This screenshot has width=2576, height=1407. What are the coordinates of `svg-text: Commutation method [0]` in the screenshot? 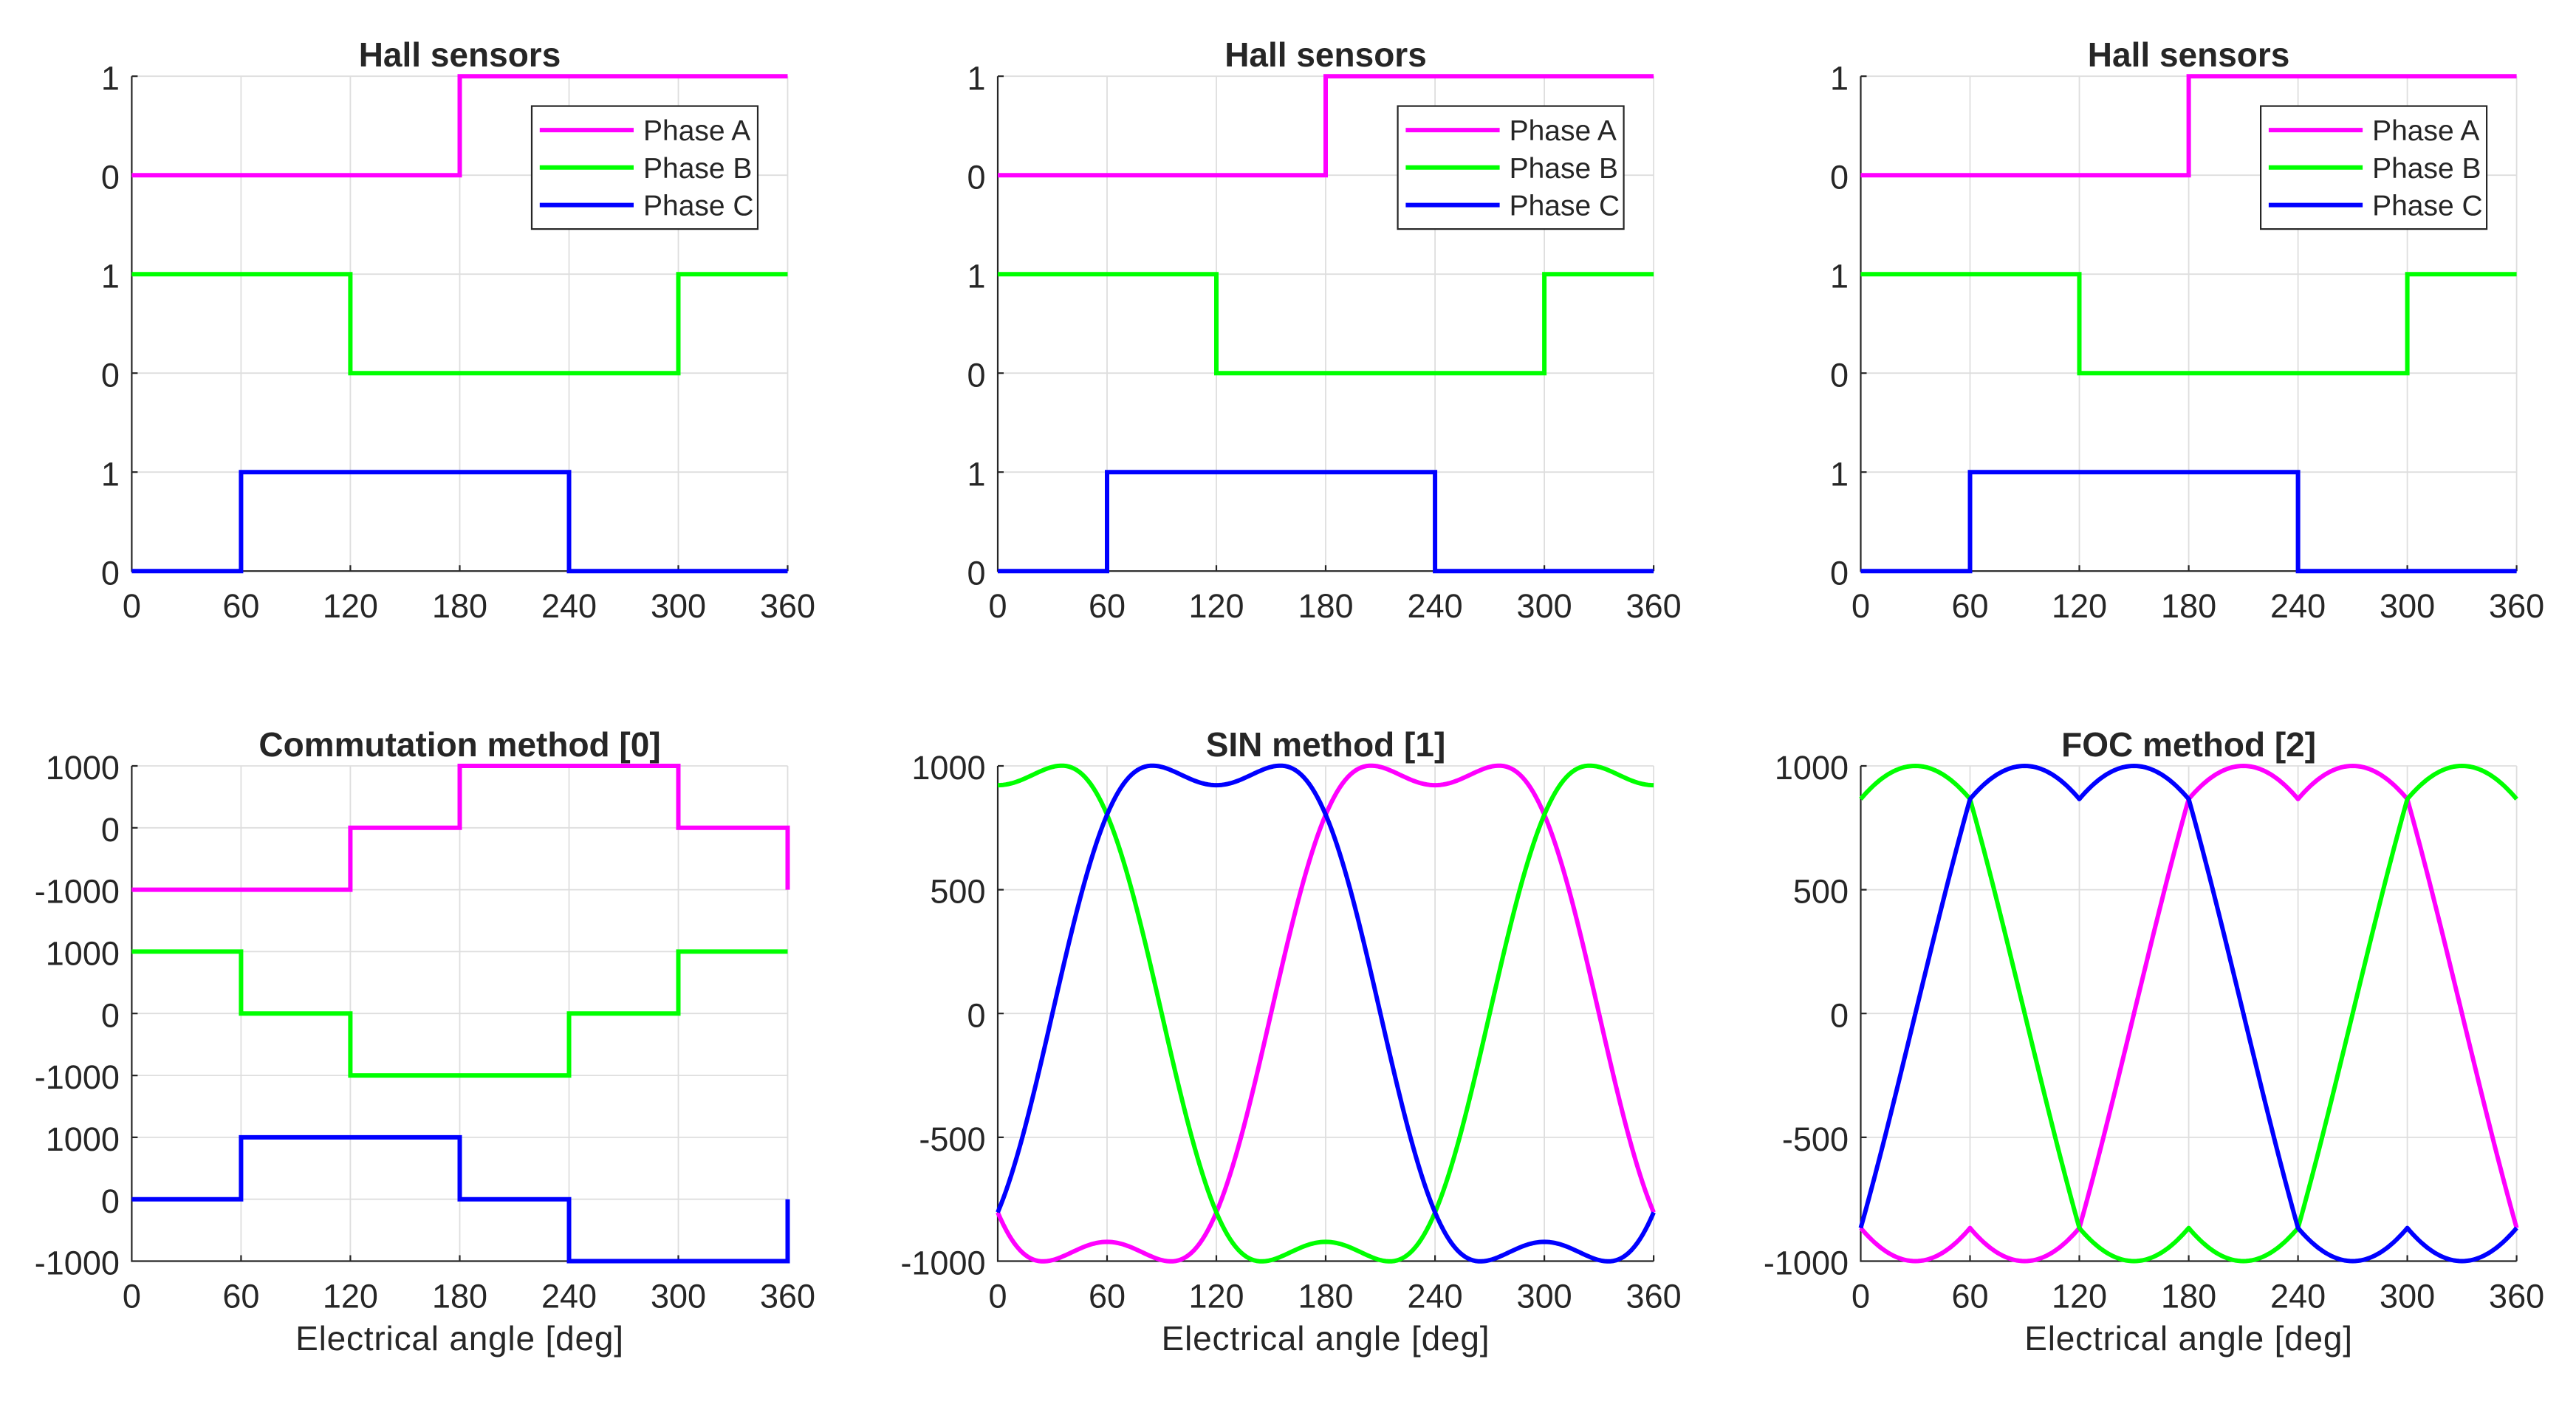 It's located at (459, 744).